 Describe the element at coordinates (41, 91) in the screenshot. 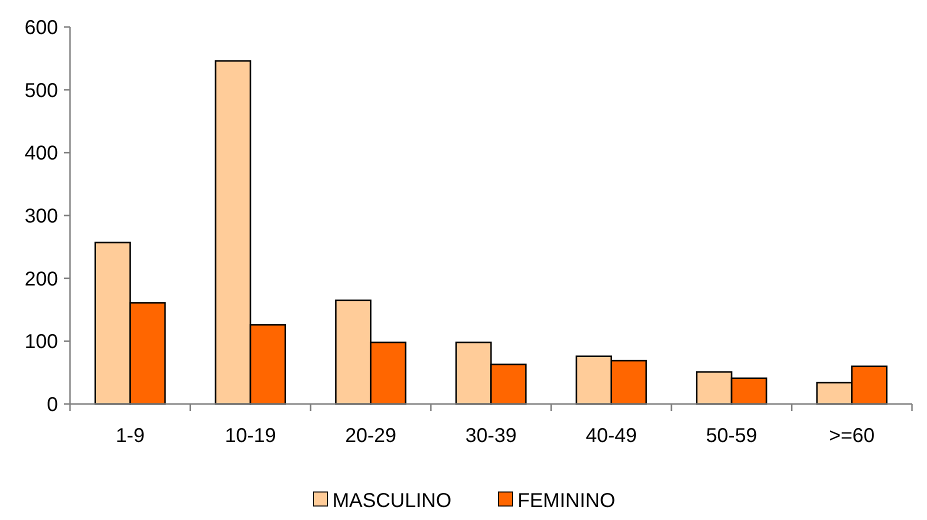

I see `y-tick-label: 500` at that location.